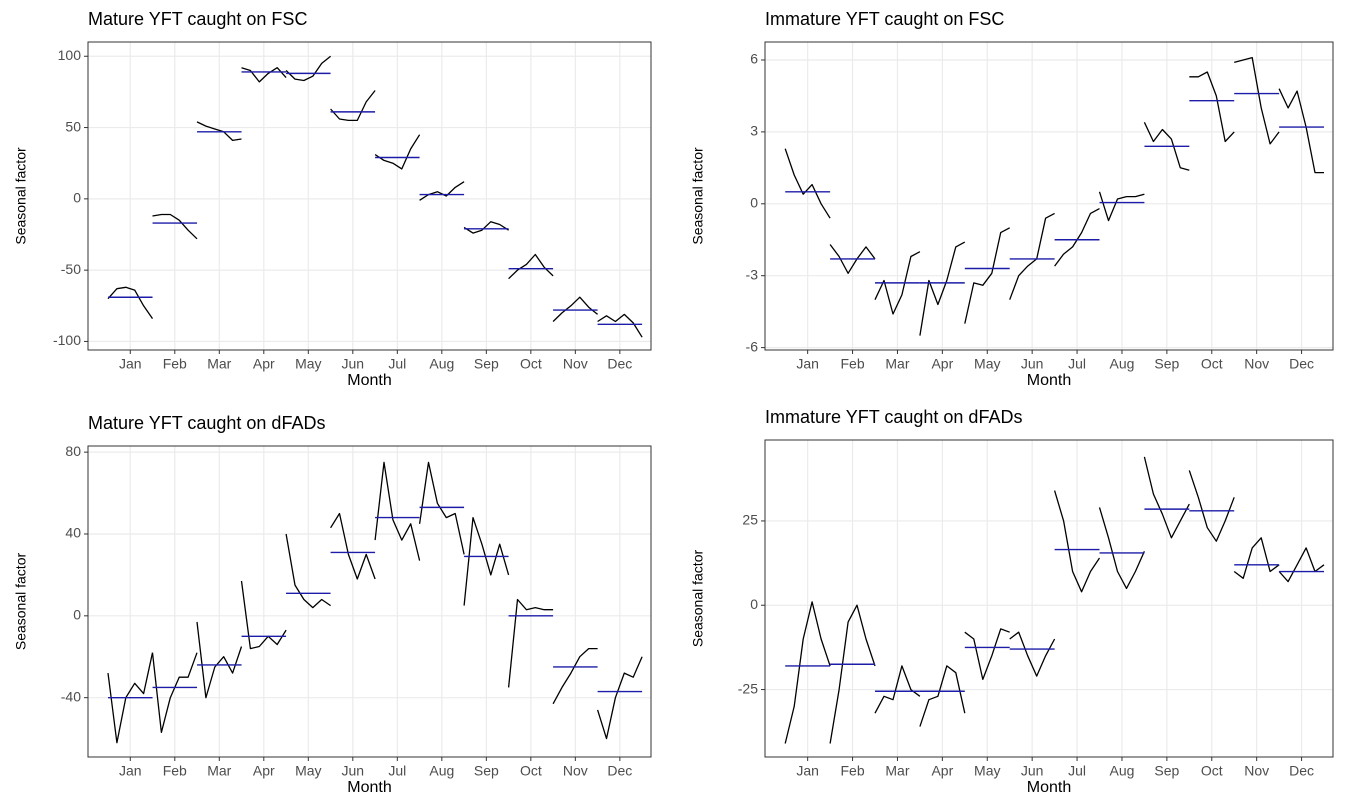  Describe the element at coordinates (754, 131) in the screenshot. I see `y-tick-label: 3` at that location.